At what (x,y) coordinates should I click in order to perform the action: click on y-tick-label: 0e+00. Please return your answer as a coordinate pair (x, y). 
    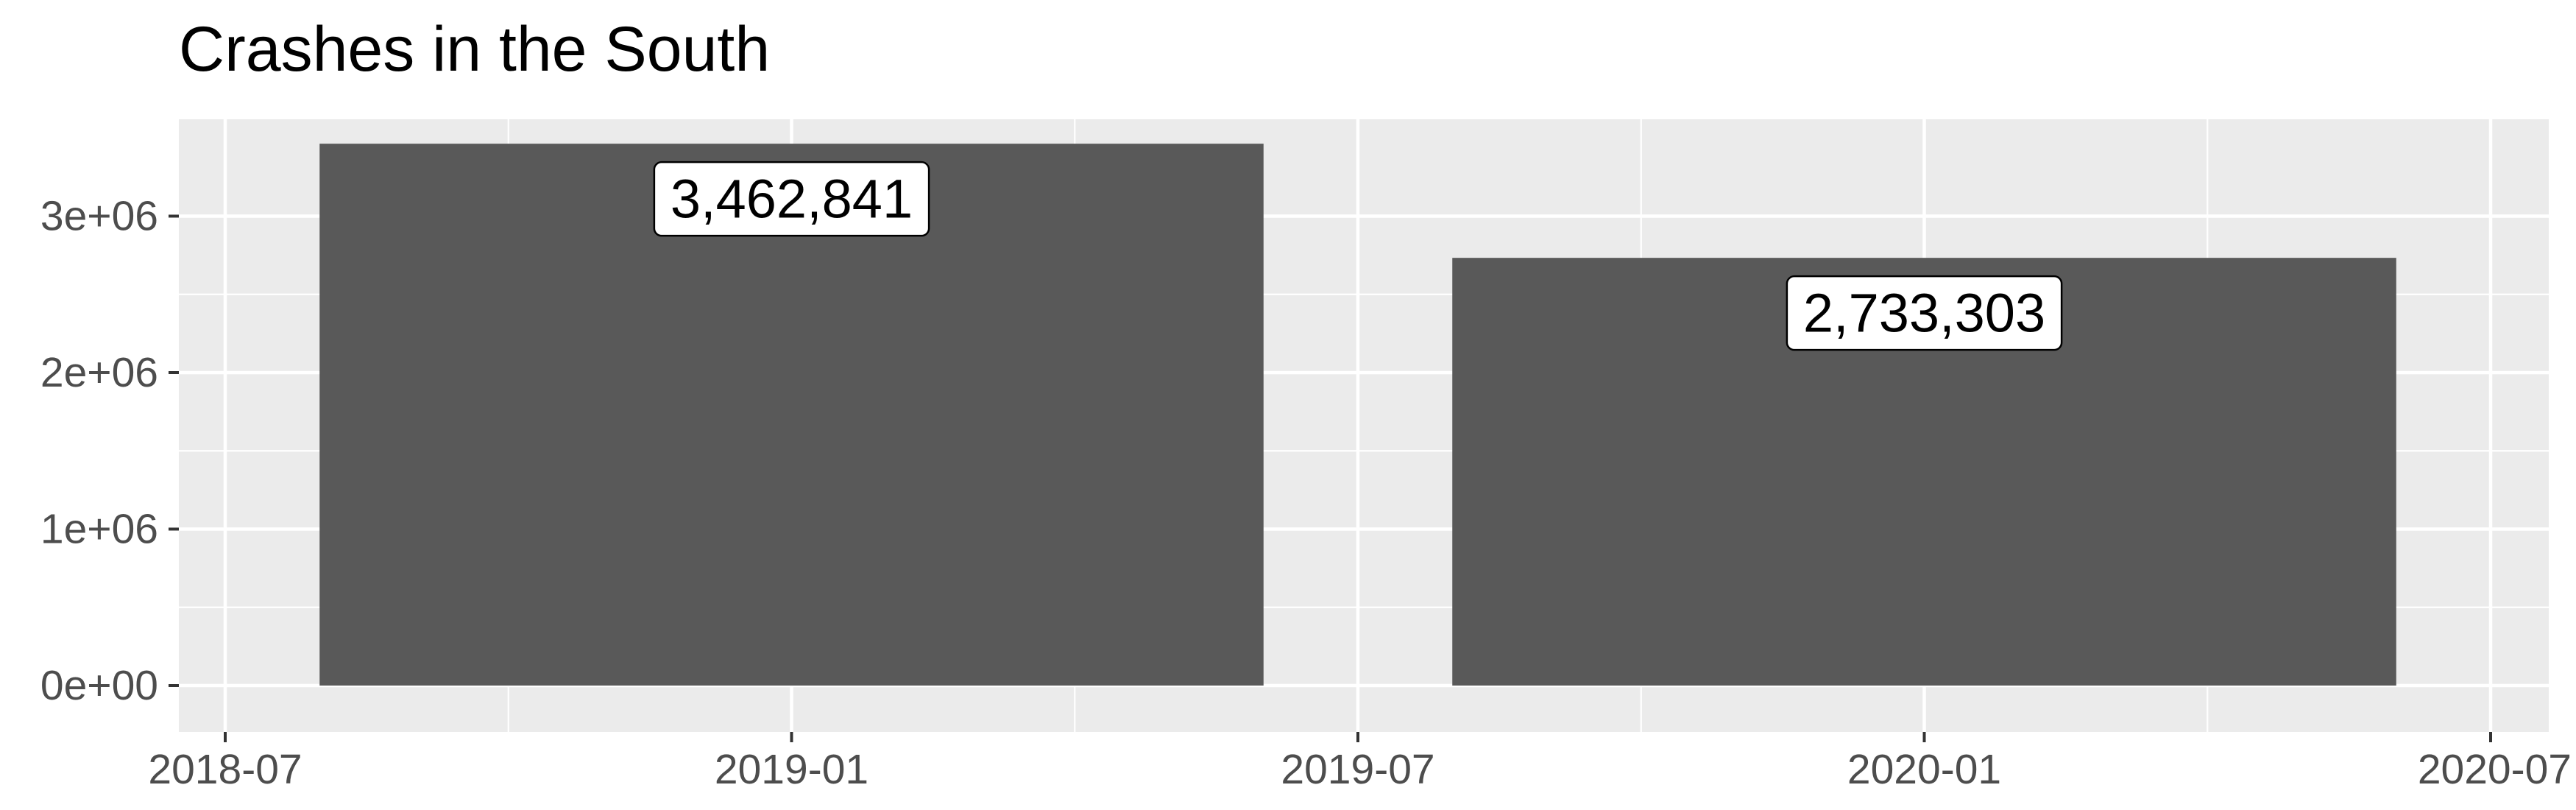
    Looking at the image, I should click on (99, 685).